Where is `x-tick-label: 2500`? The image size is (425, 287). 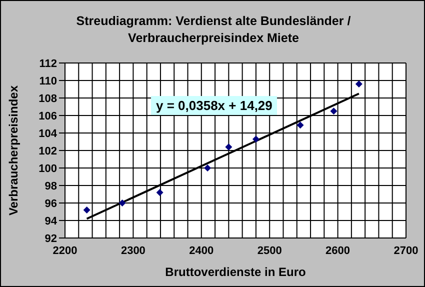
x-tick-label: 2500 is located at coordinates (269, 250).